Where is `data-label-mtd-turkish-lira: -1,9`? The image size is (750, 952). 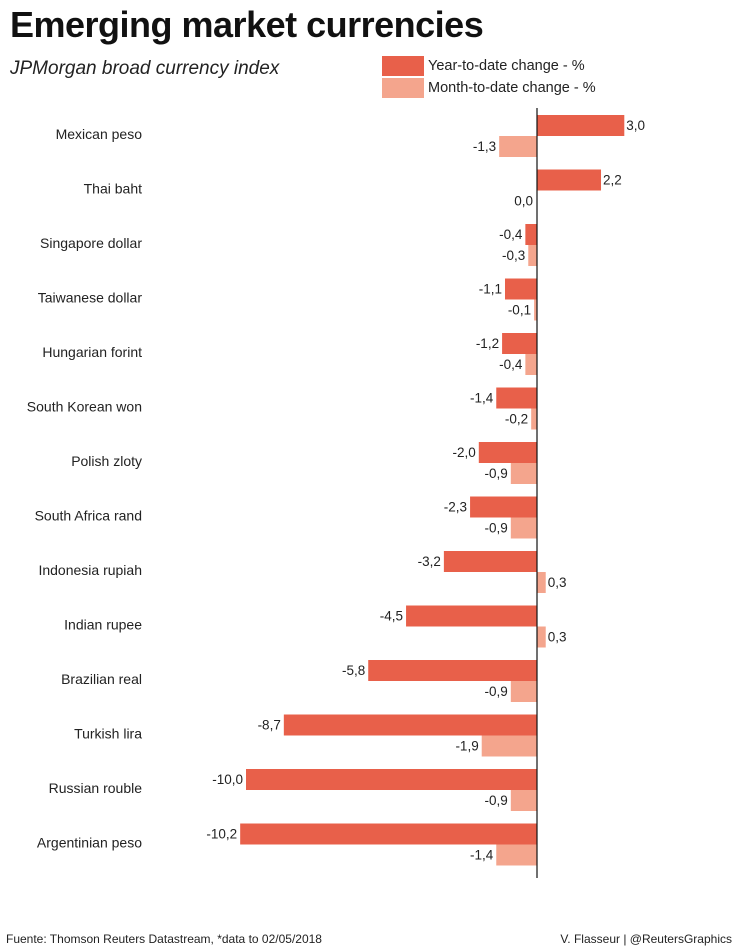
data-label-mtd-turkish-lira: -1,9 is located at coordinates (466, 746).